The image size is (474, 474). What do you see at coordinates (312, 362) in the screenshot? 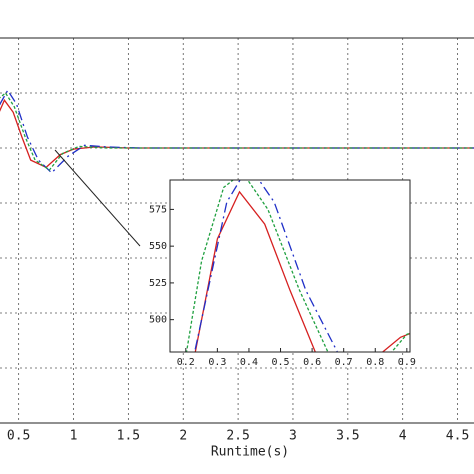
I see `x-tick-label: 0.6` at bounding box center [312, 362].